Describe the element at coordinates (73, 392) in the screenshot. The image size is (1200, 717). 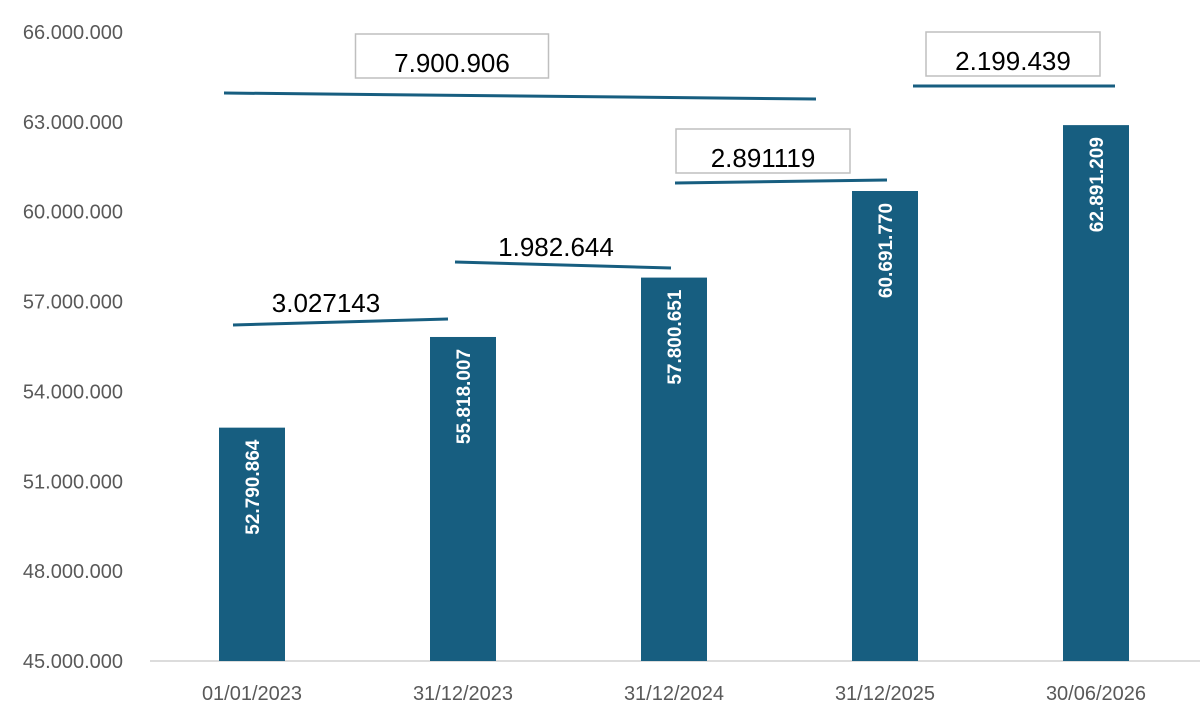
I see `y-tick-label: 54.000.000` at that location.